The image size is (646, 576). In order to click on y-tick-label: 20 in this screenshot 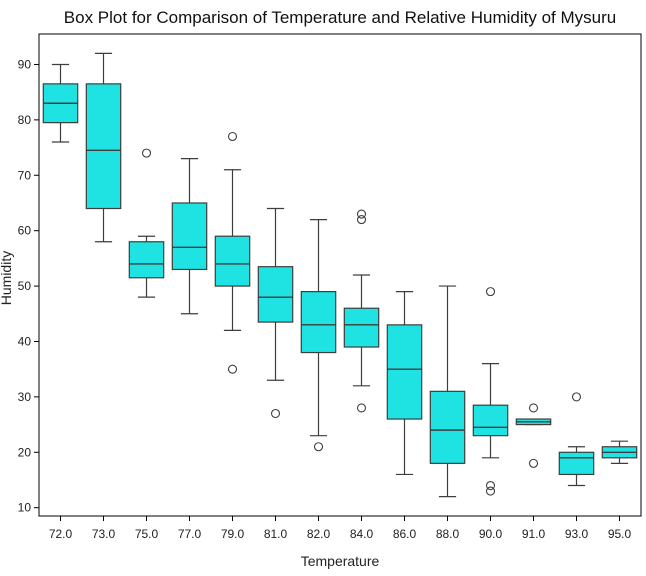, I will do `click(25, 452)`.